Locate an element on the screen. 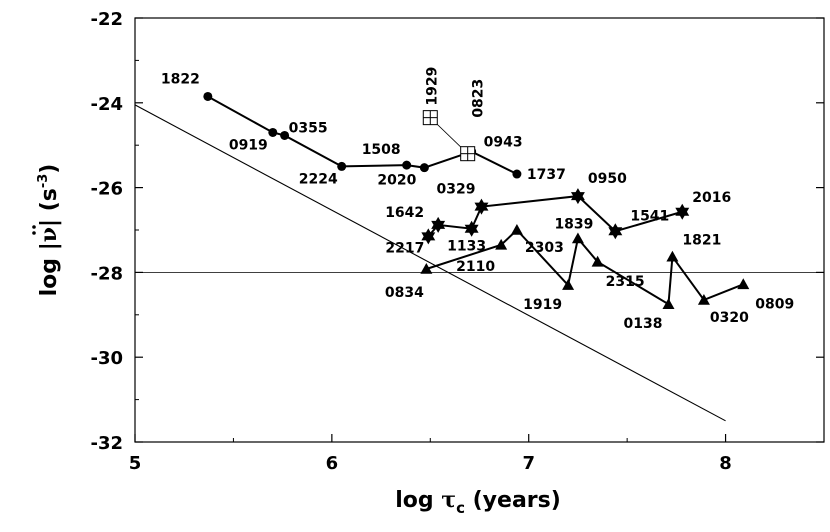  point-label-0809: 0809 is located at coordinates (774, 304).